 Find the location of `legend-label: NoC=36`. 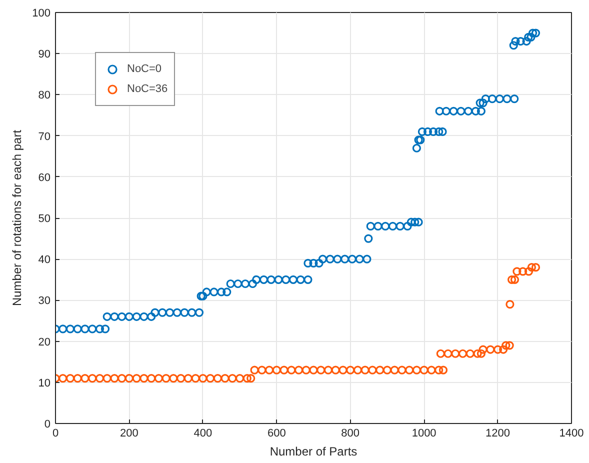

legend-label: NoC=36 is located at coordinates (147, 89).